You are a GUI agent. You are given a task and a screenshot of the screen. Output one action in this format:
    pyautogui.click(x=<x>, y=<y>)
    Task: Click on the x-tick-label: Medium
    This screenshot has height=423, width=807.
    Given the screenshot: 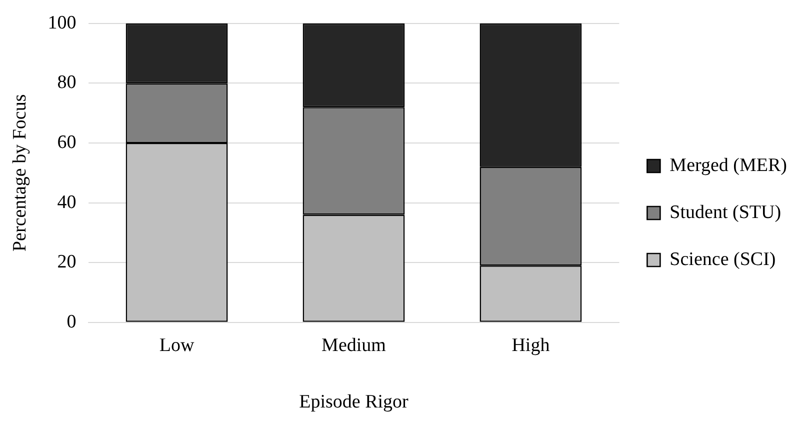 What is the action you would take?
    pyautogui.click(x=354, y=345)
    